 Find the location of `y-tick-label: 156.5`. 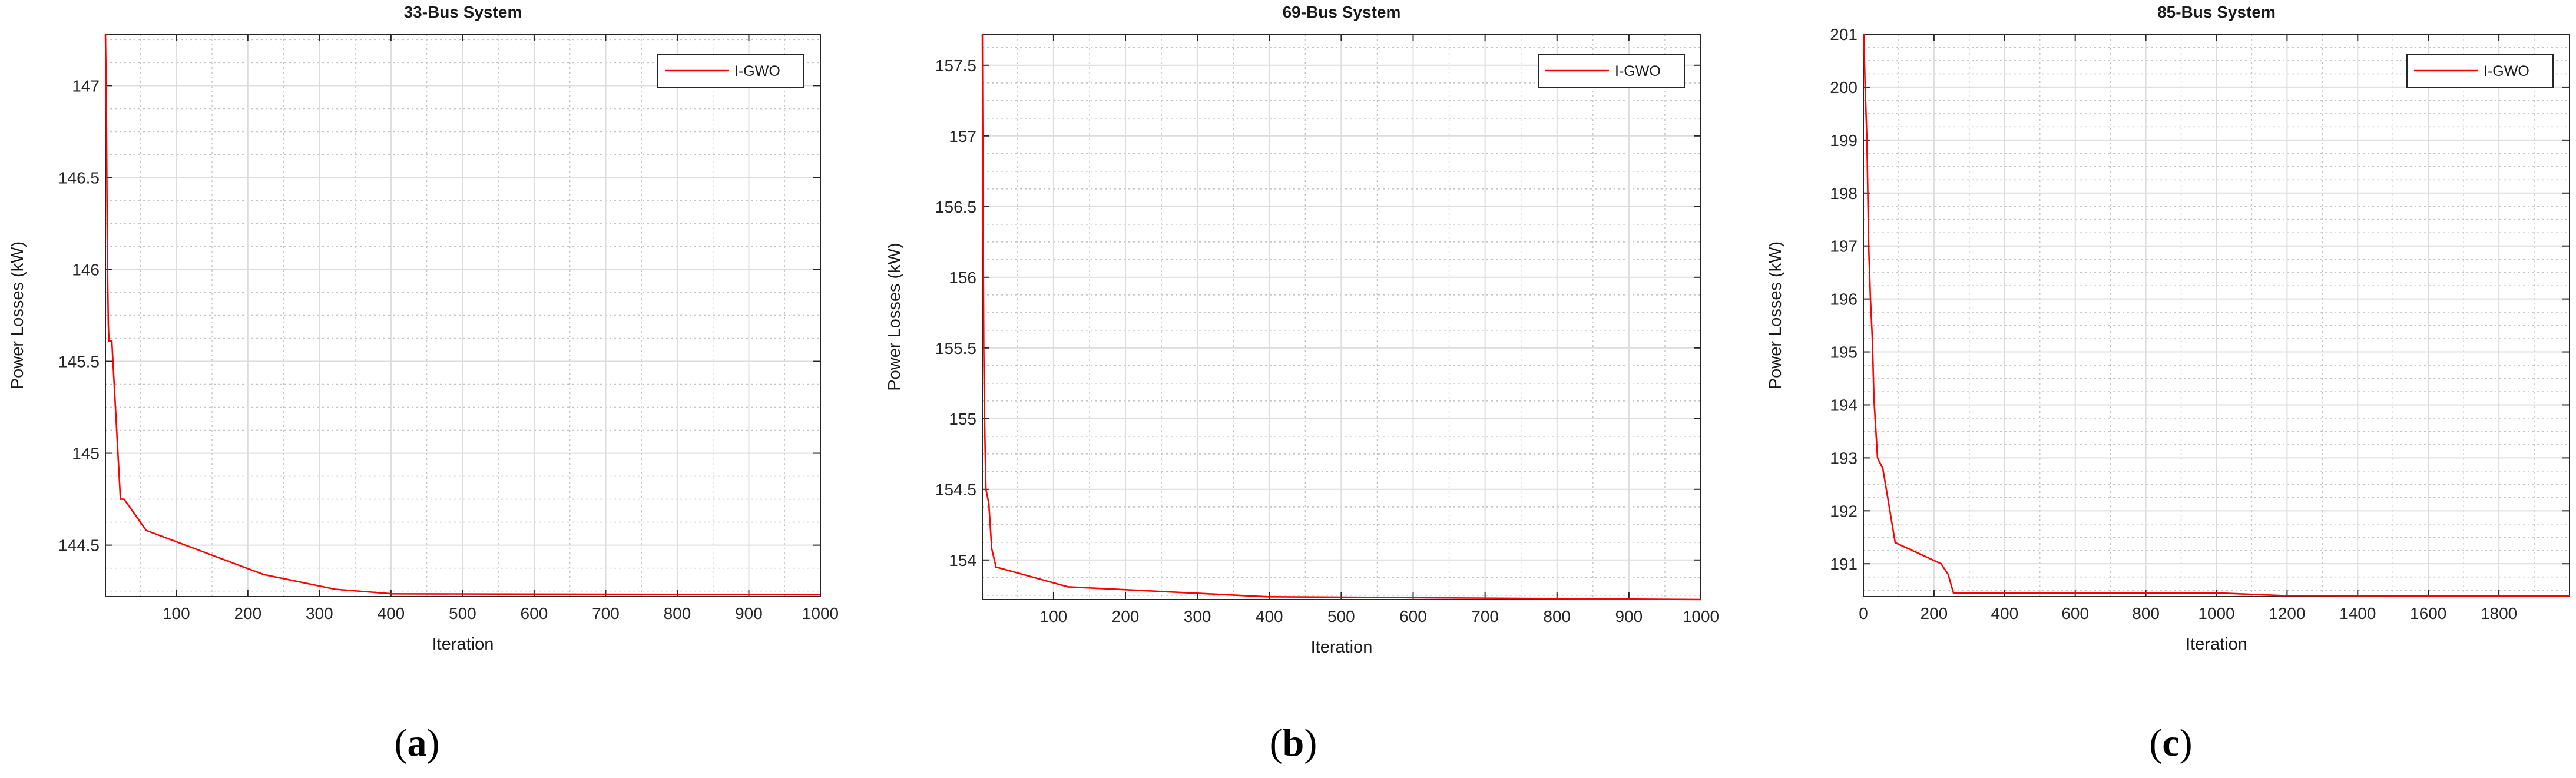

y-tick-label: 156.5 is located at coordinates (955, 207).